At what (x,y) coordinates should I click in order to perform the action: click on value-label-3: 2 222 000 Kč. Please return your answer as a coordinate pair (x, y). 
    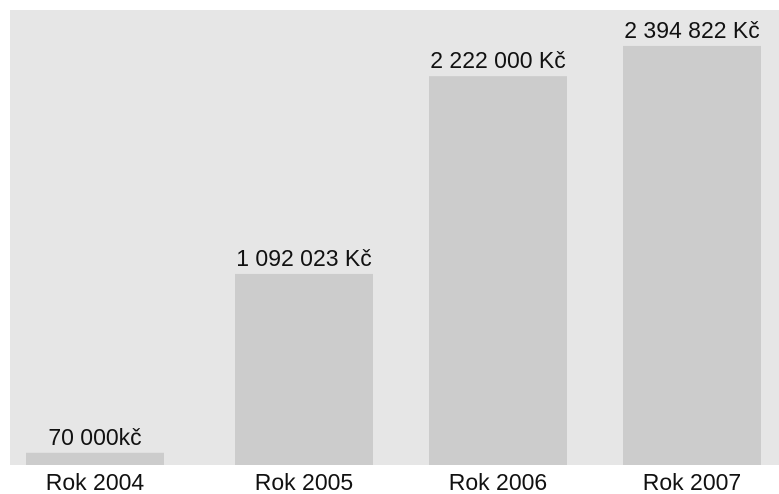
    Looking at the image, I should click on (498, 60).